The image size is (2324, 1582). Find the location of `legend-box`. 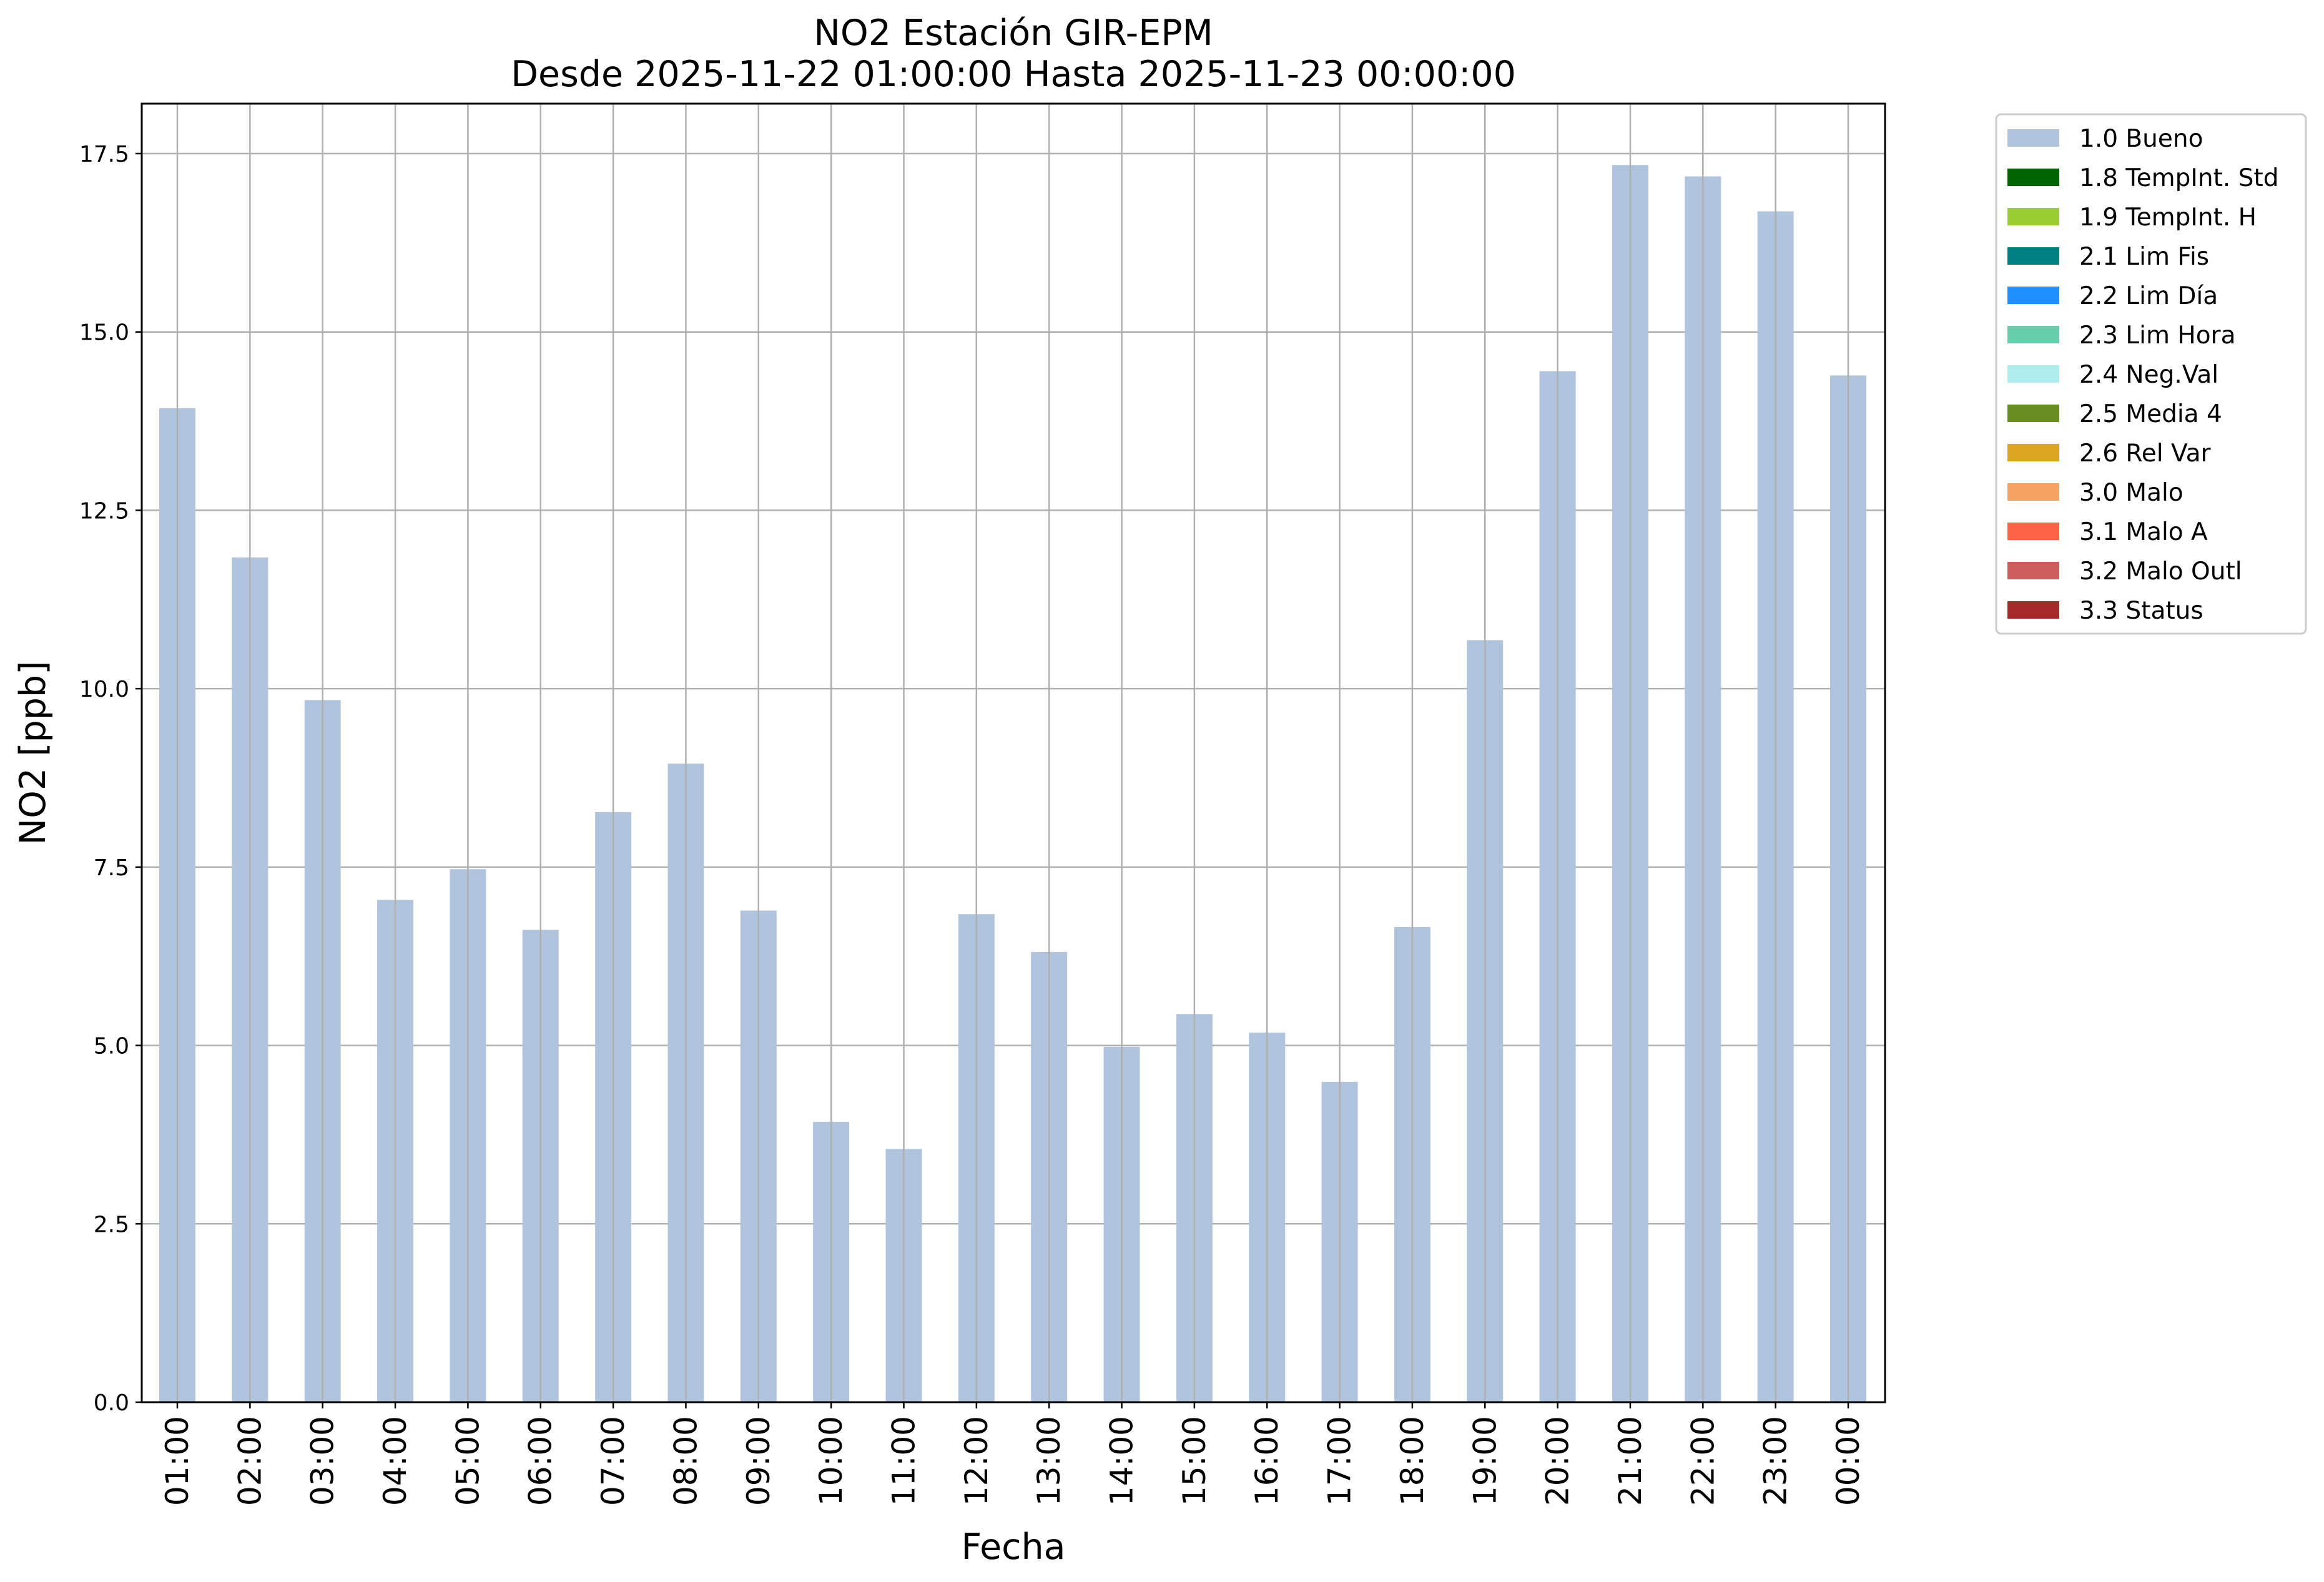

legend-box is located at coordinates (2151, 374).